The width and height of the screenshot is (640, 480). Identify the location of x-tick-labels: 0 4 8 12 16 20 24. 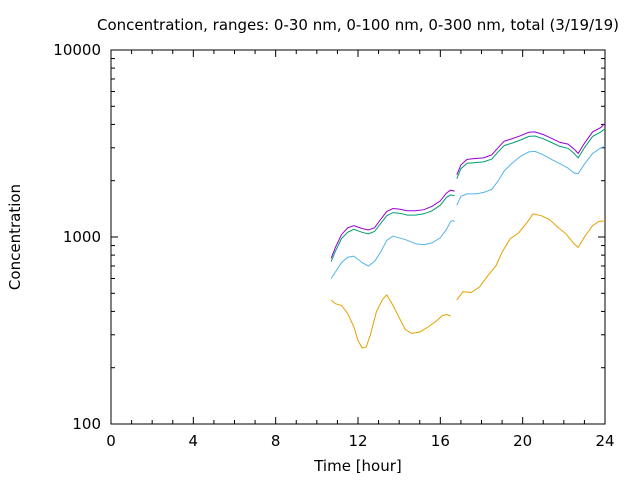
(360, 441).